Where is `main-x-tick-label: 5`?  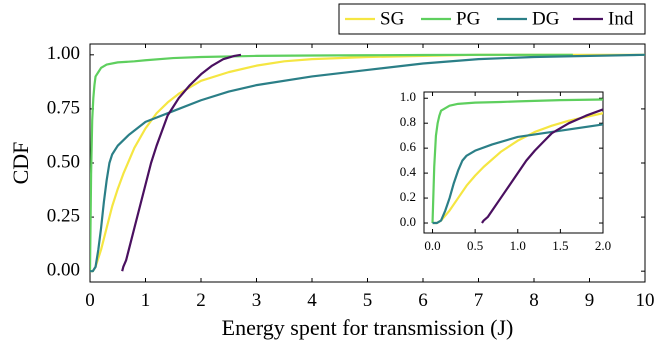 main-x-tick-label: 5 is located at coordinates (368, 300).